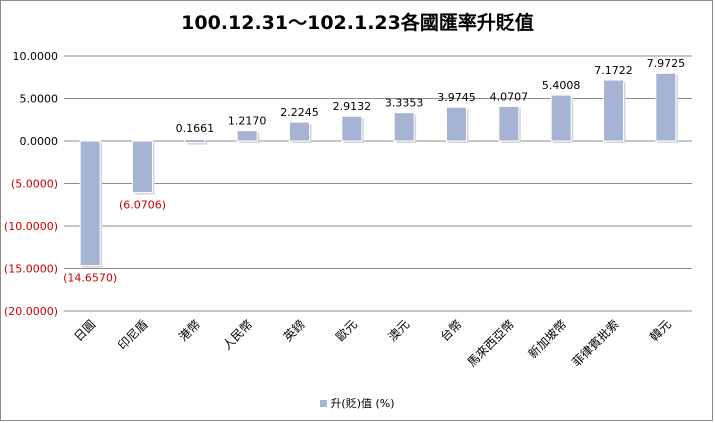 The image size is (715, 423). Describe the element at coordinates (90, 278) in the screenshot. I see `data-label: (14.6570)` at that location.